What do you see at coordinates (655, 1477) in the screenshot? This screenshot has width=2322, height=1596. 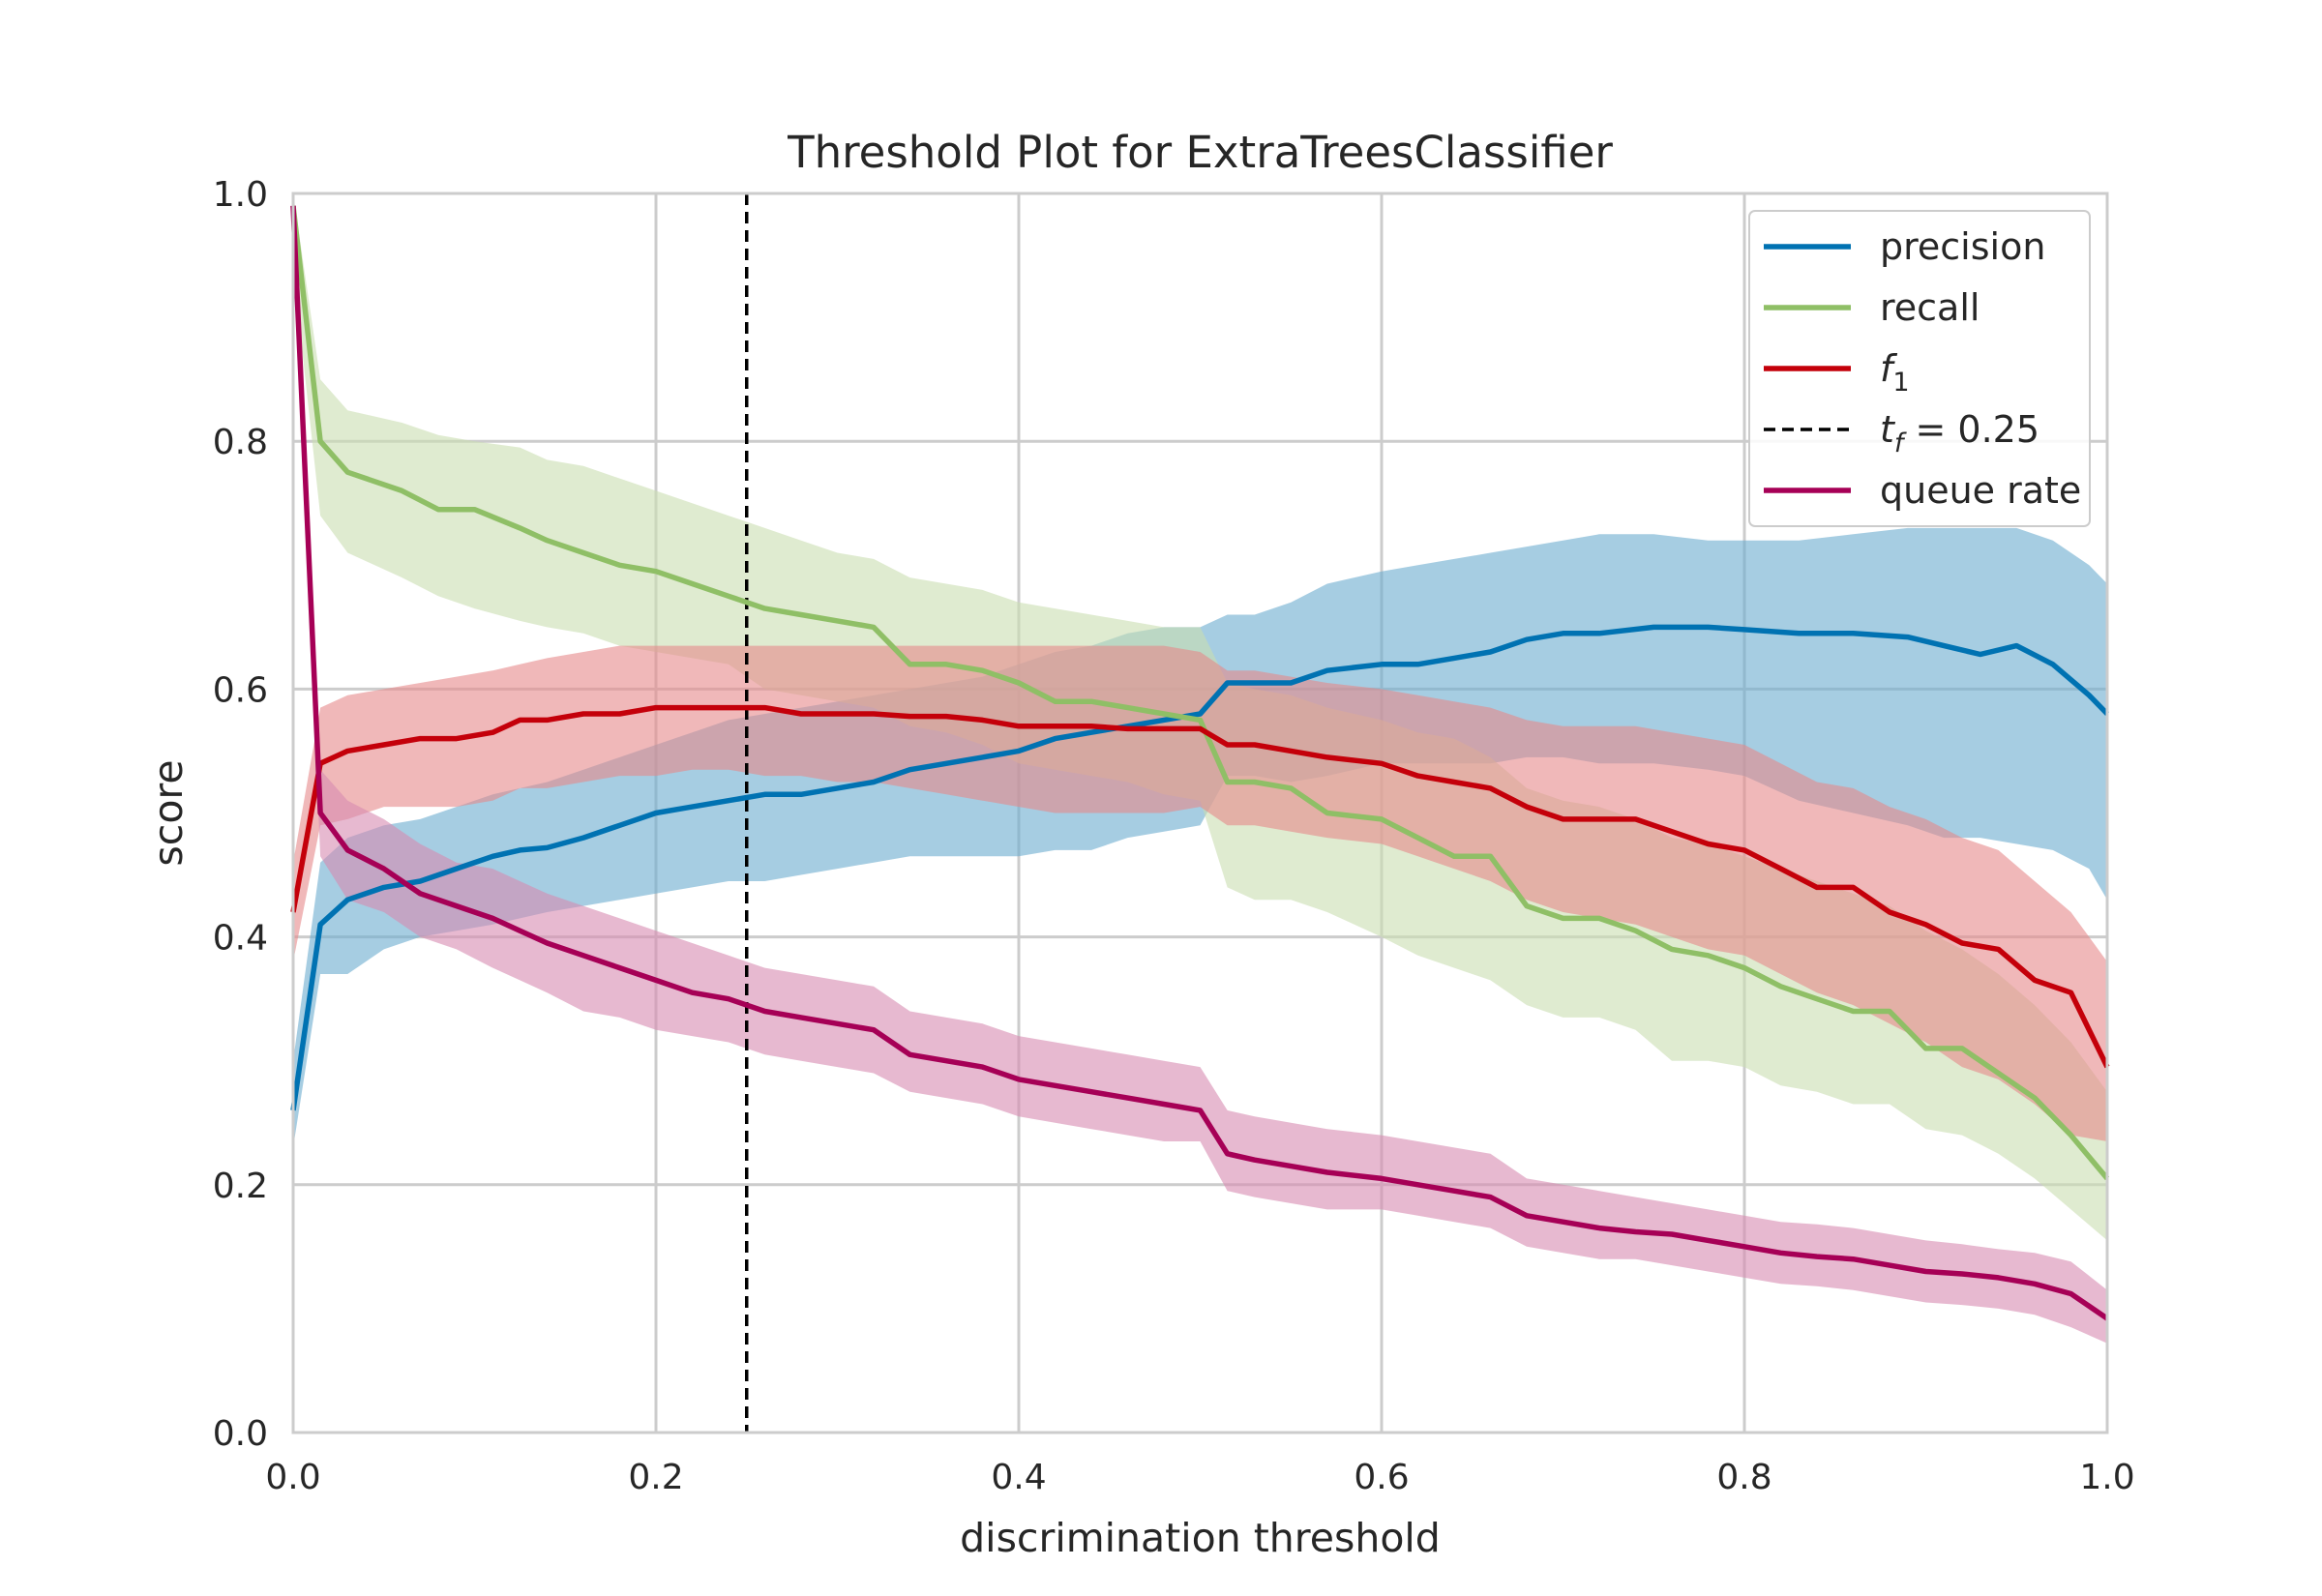 I see `x-tick-label: 0.2` at bounding box center [655, 1477].